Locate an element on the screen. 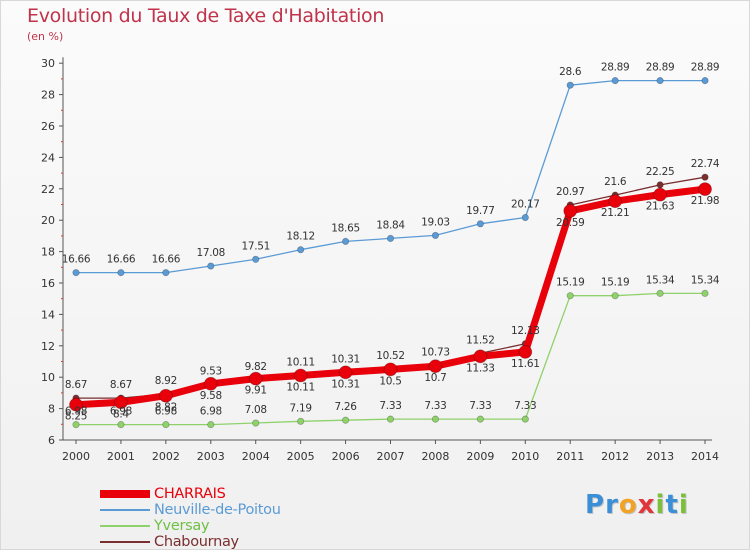 The image size is (750, 550). data-label-chabournay: 20.97 is located at coordinates (570, 192).